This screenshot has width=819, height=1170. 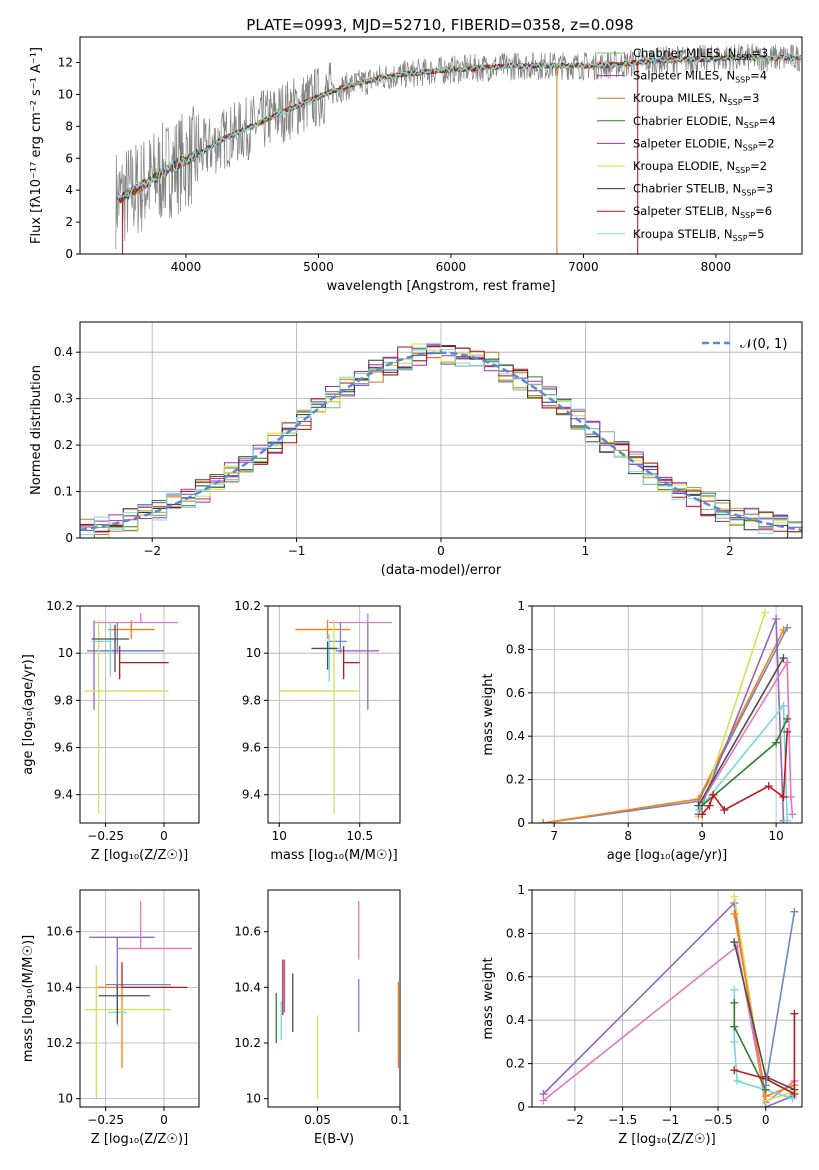 I want to click on chart-mass-vs-ebv: 0.05 0.1 10 10.2 10.4 10.6 E(B-V), so click(x=322, y=1018).